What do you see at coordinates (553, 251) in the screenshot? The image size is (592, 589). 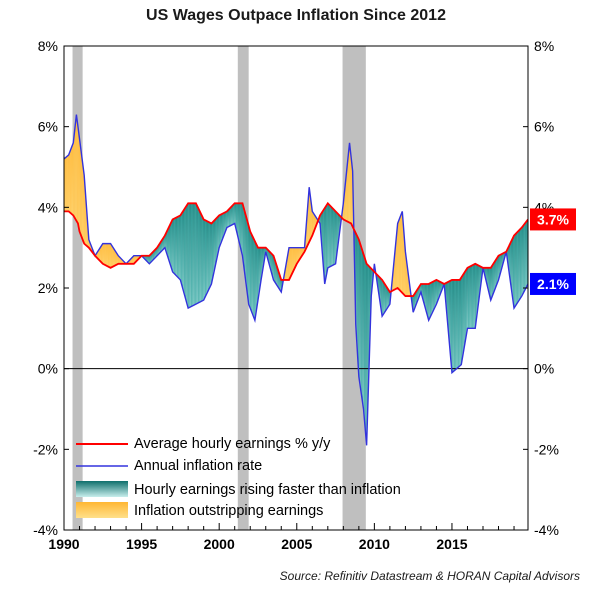 I see `end-labels: 3.7% 2.1%` at bounding box center [553, 251].